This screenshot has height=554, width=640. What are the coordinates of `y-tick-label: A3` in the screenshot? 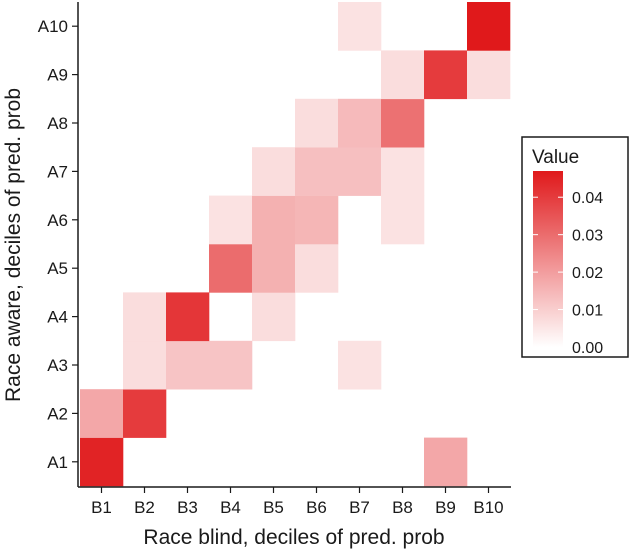 It's located at (57, 365).